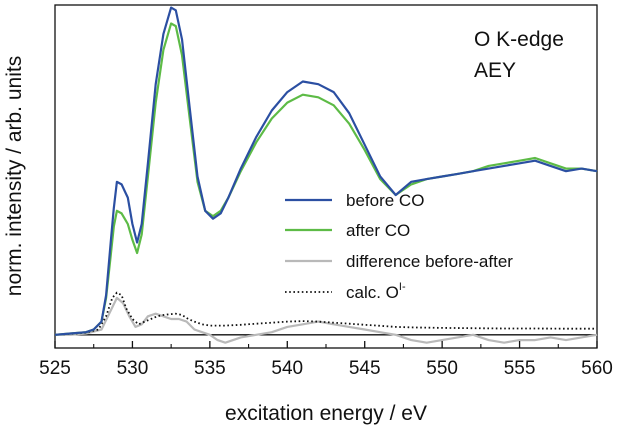 The height and width of the screenshot is (429, 620). I want to click on x-ticks: 525 530 535 540 545 550 555 560, so click(326, 360).